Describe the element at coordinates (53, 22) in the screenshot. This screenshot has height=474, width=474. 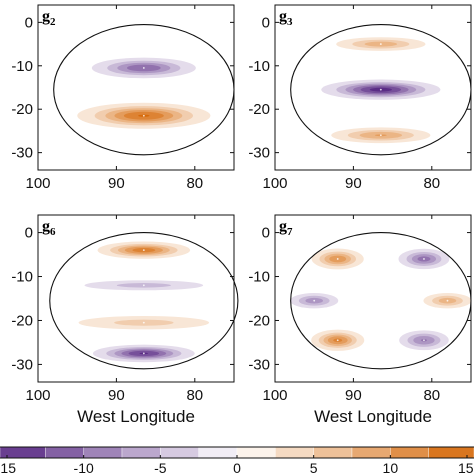
I see `panel-label-subscript: 2` at that location.